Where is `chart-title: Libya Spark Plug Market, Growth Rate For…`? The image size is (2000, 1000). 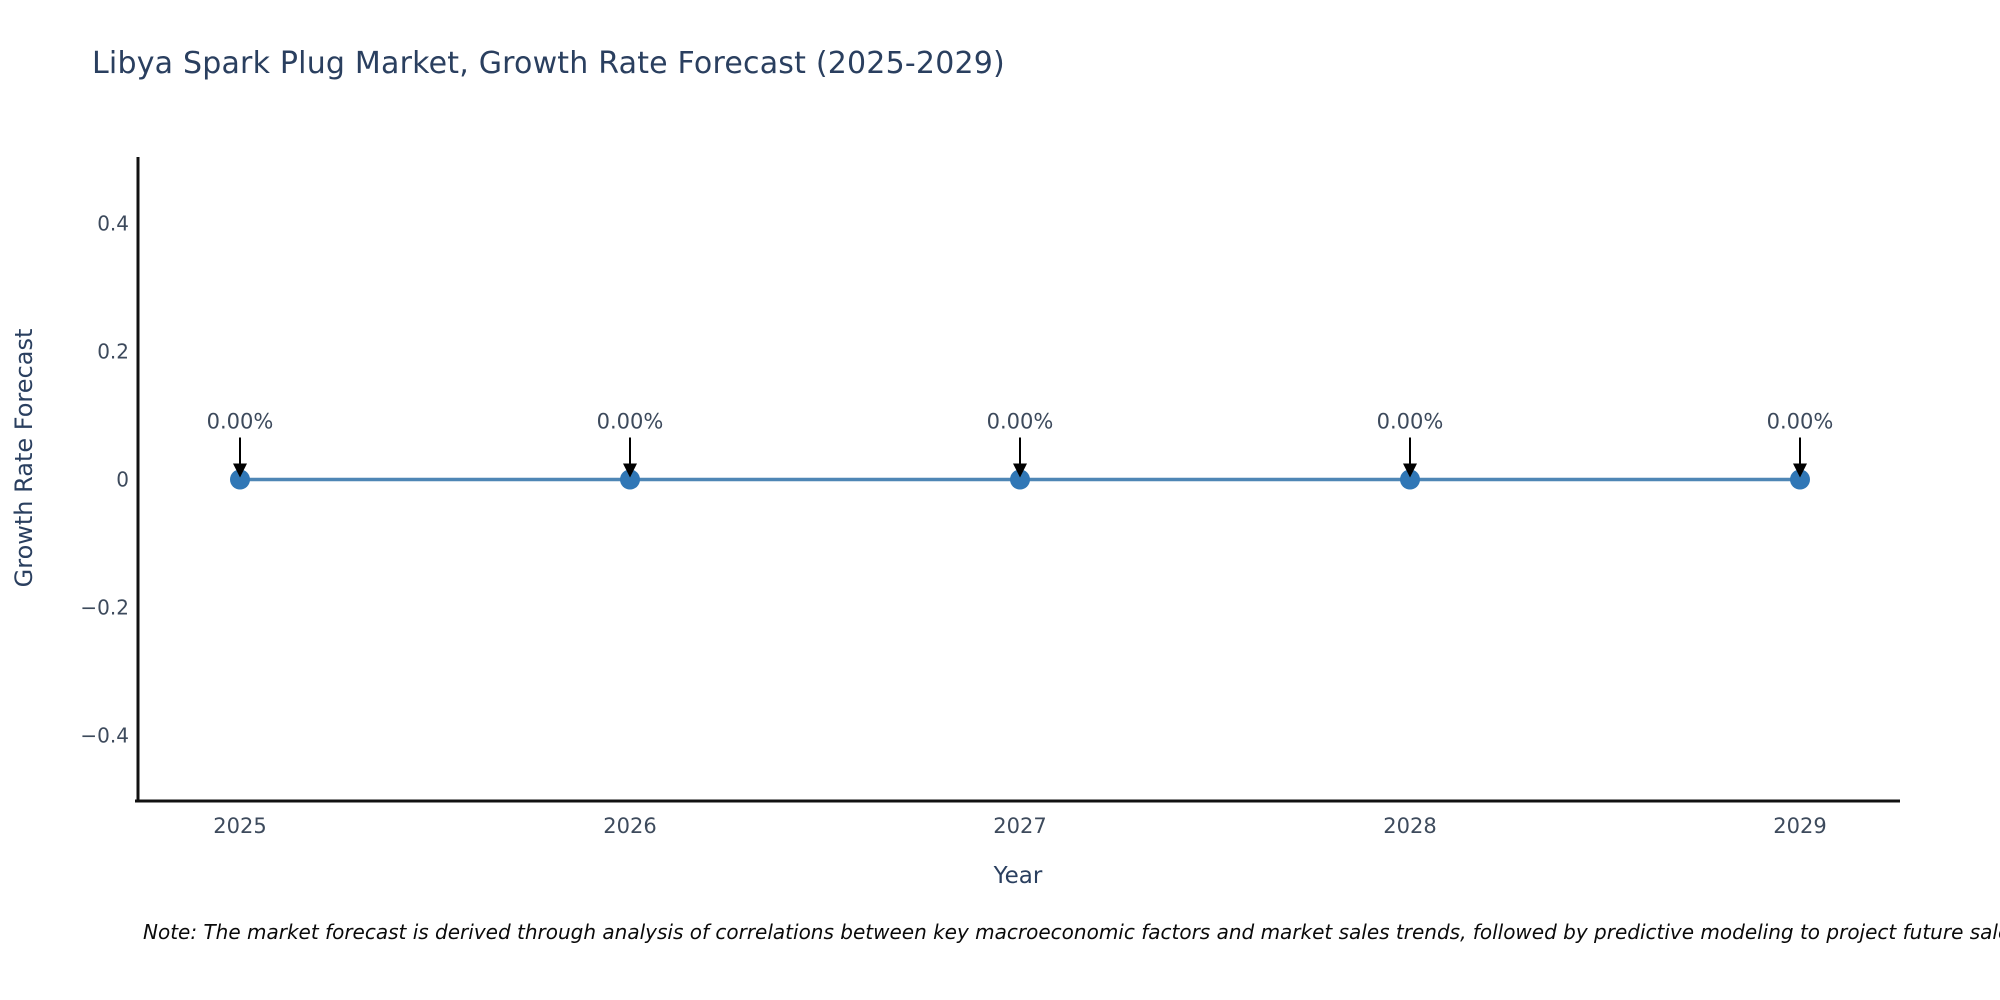 chart-title: Libya Spark Plug Market, Growth Rate For… is located at coordinates (548, 63).